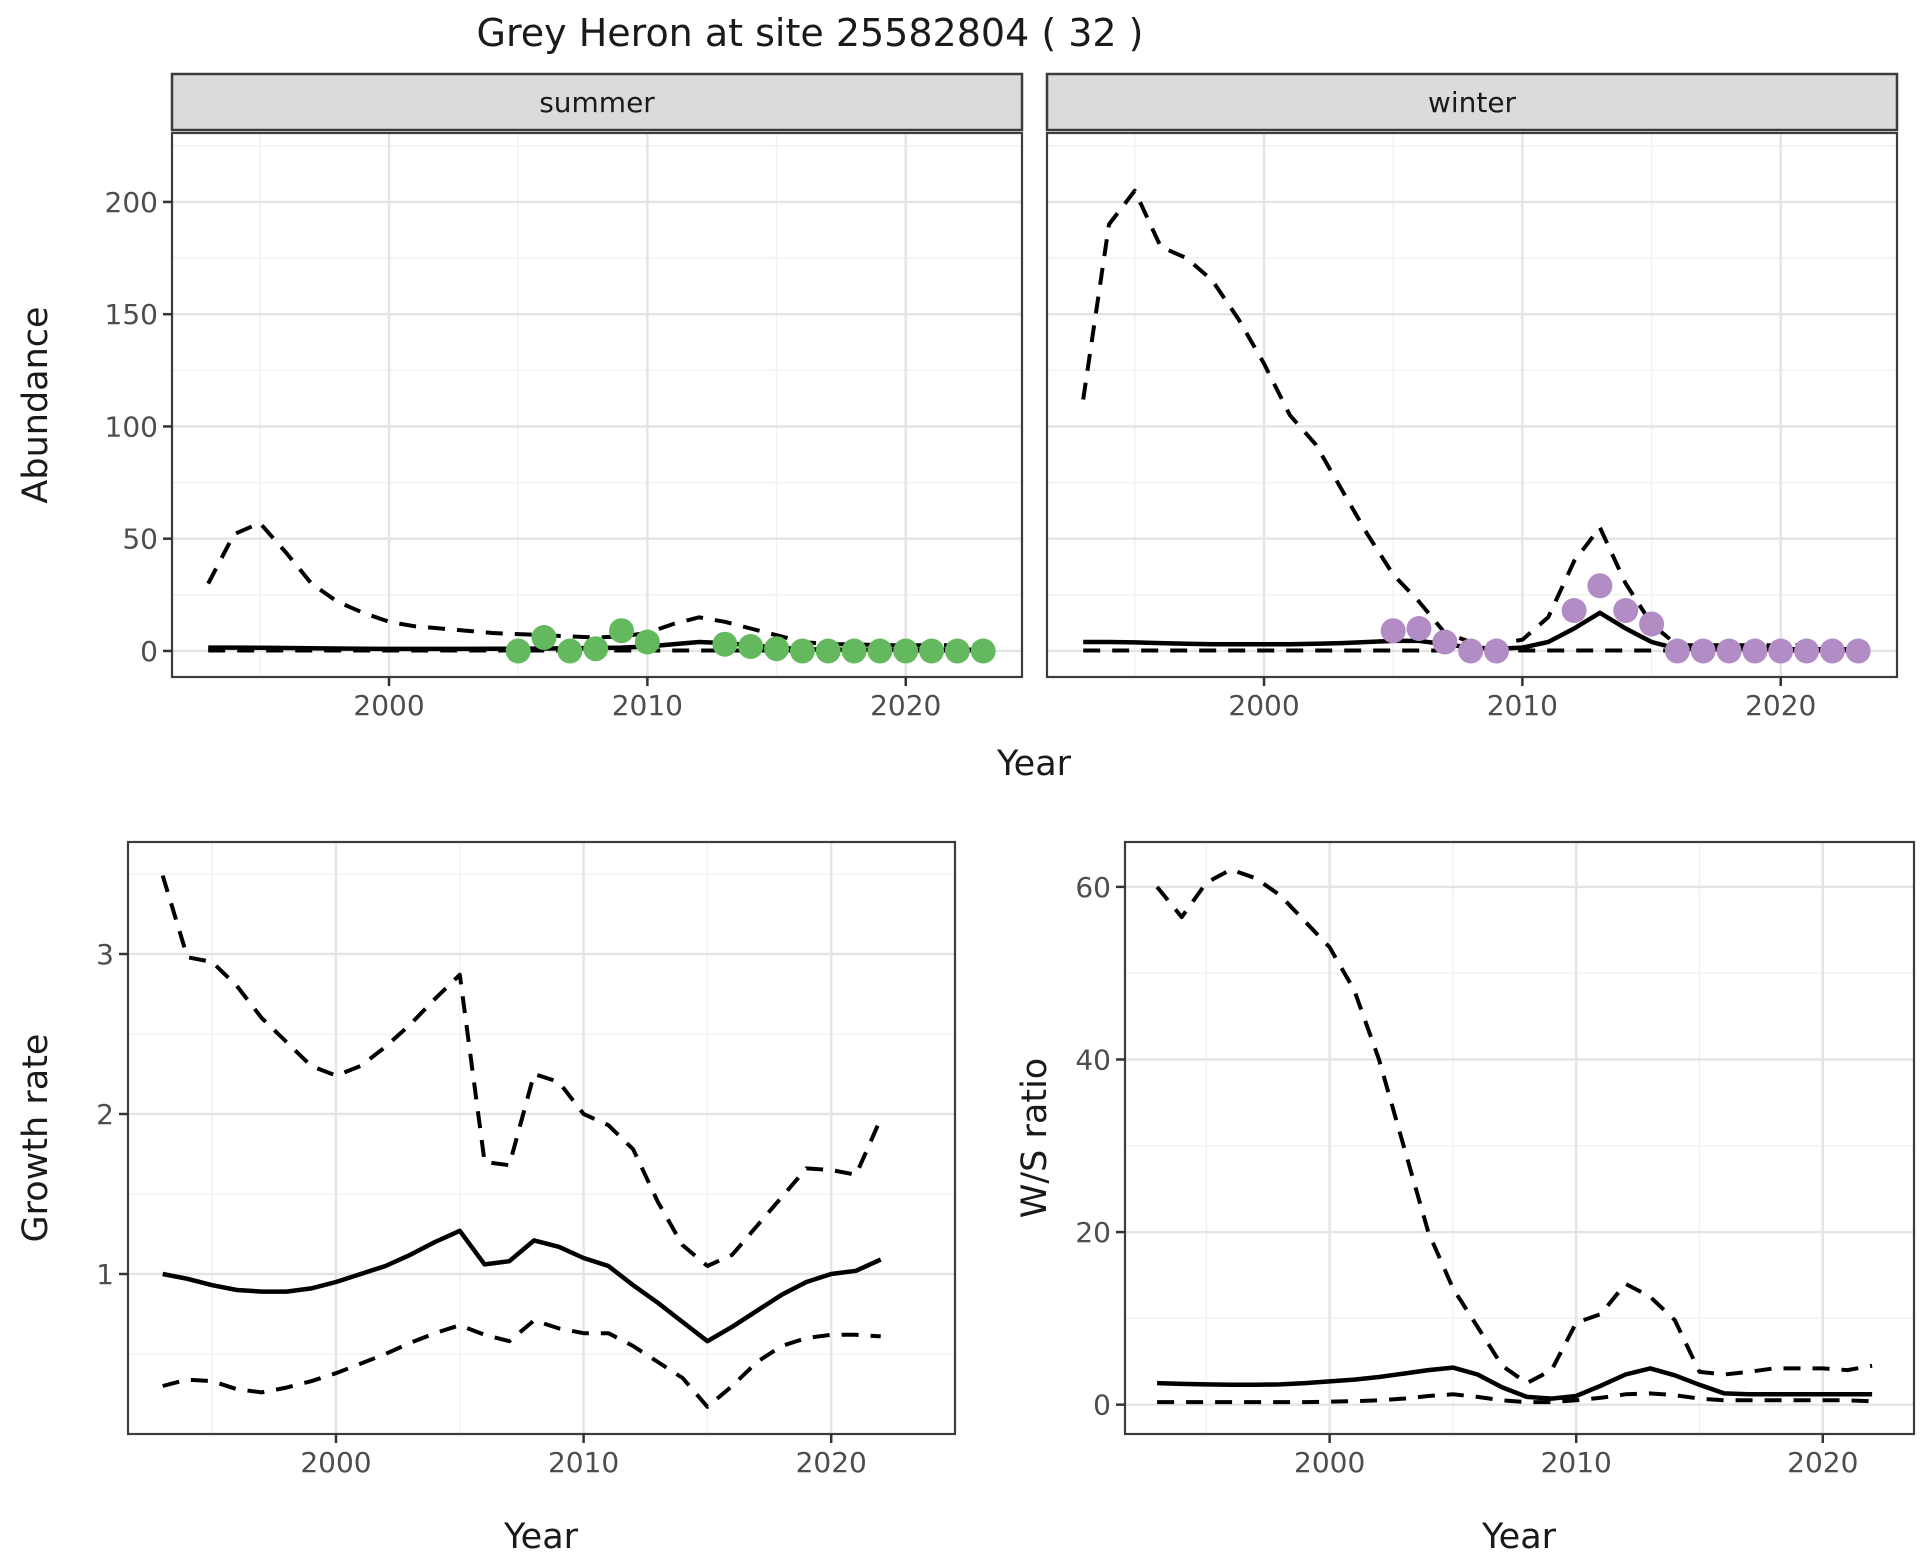  Describe the element at coordinates (1093, 1232) in the screenshot. I see `y-tick-label: 20` at that location.